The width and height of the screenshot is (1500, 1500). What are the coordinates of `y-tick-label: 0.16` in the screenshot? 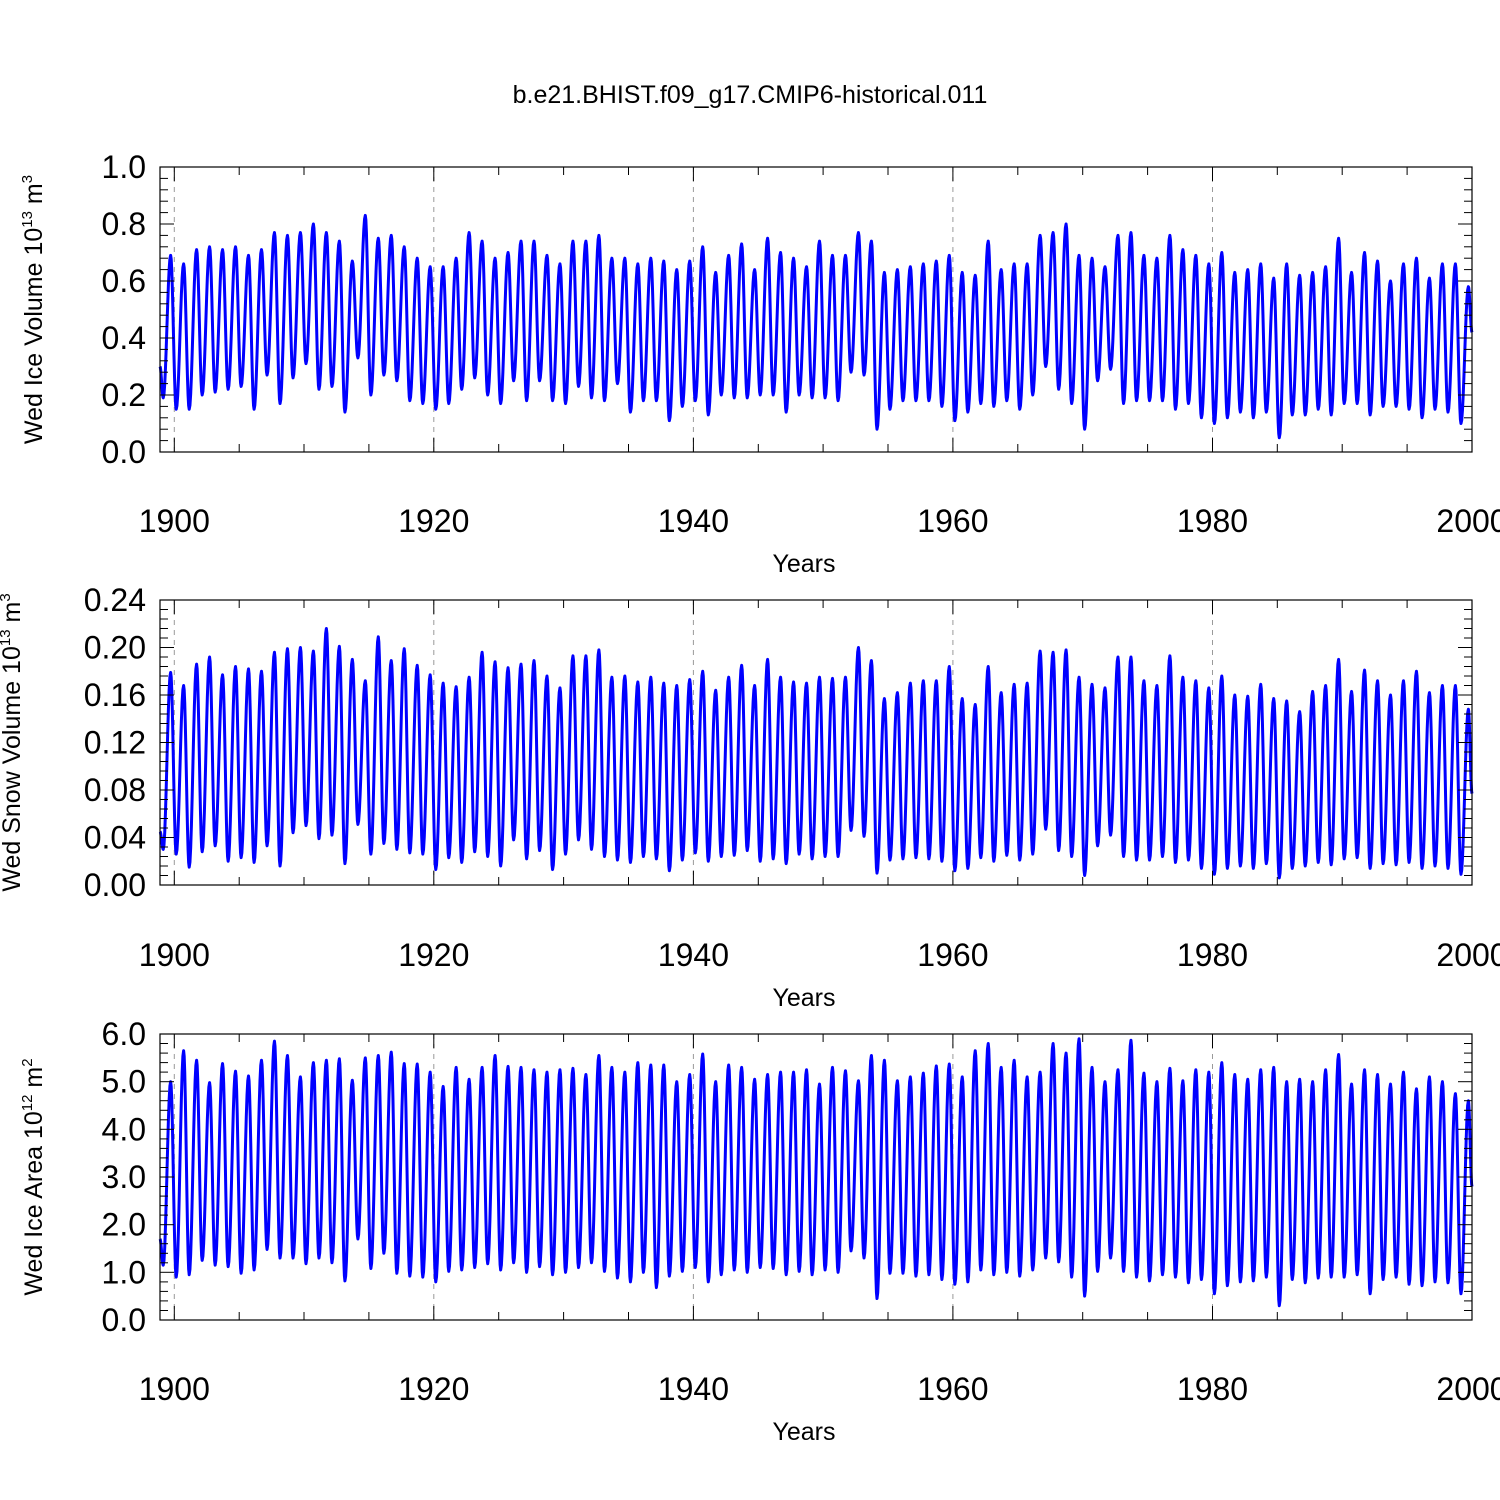 It's located at (115, 695).